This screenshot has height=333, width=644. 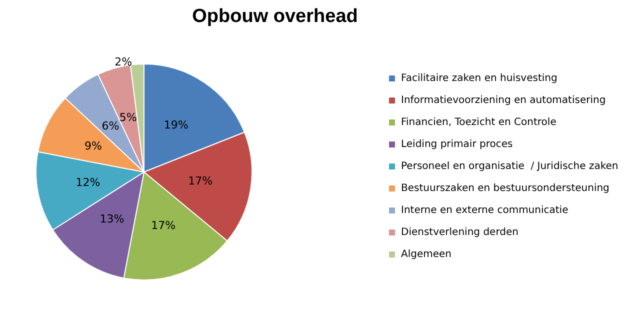 I want to click on data-label: 19%, so click(x=176, y=125).